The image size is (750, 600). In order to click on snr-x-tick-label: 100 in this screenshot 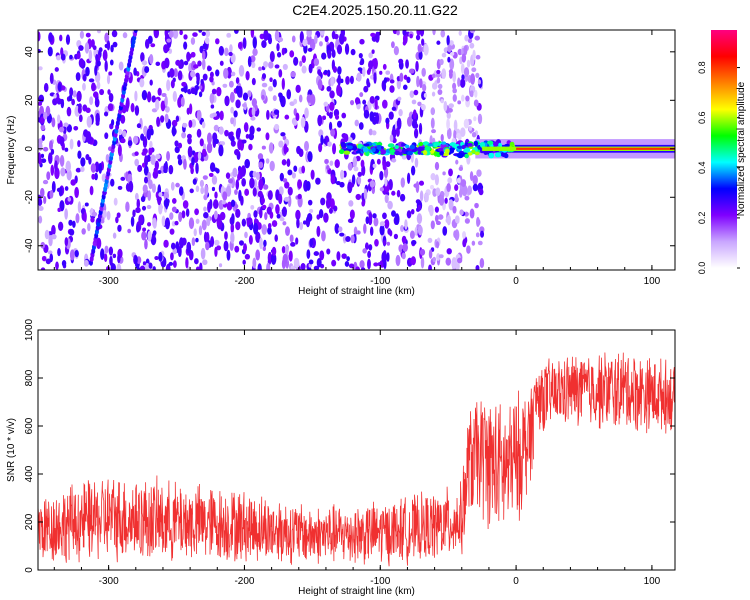, I will do `click(652, 581)`.